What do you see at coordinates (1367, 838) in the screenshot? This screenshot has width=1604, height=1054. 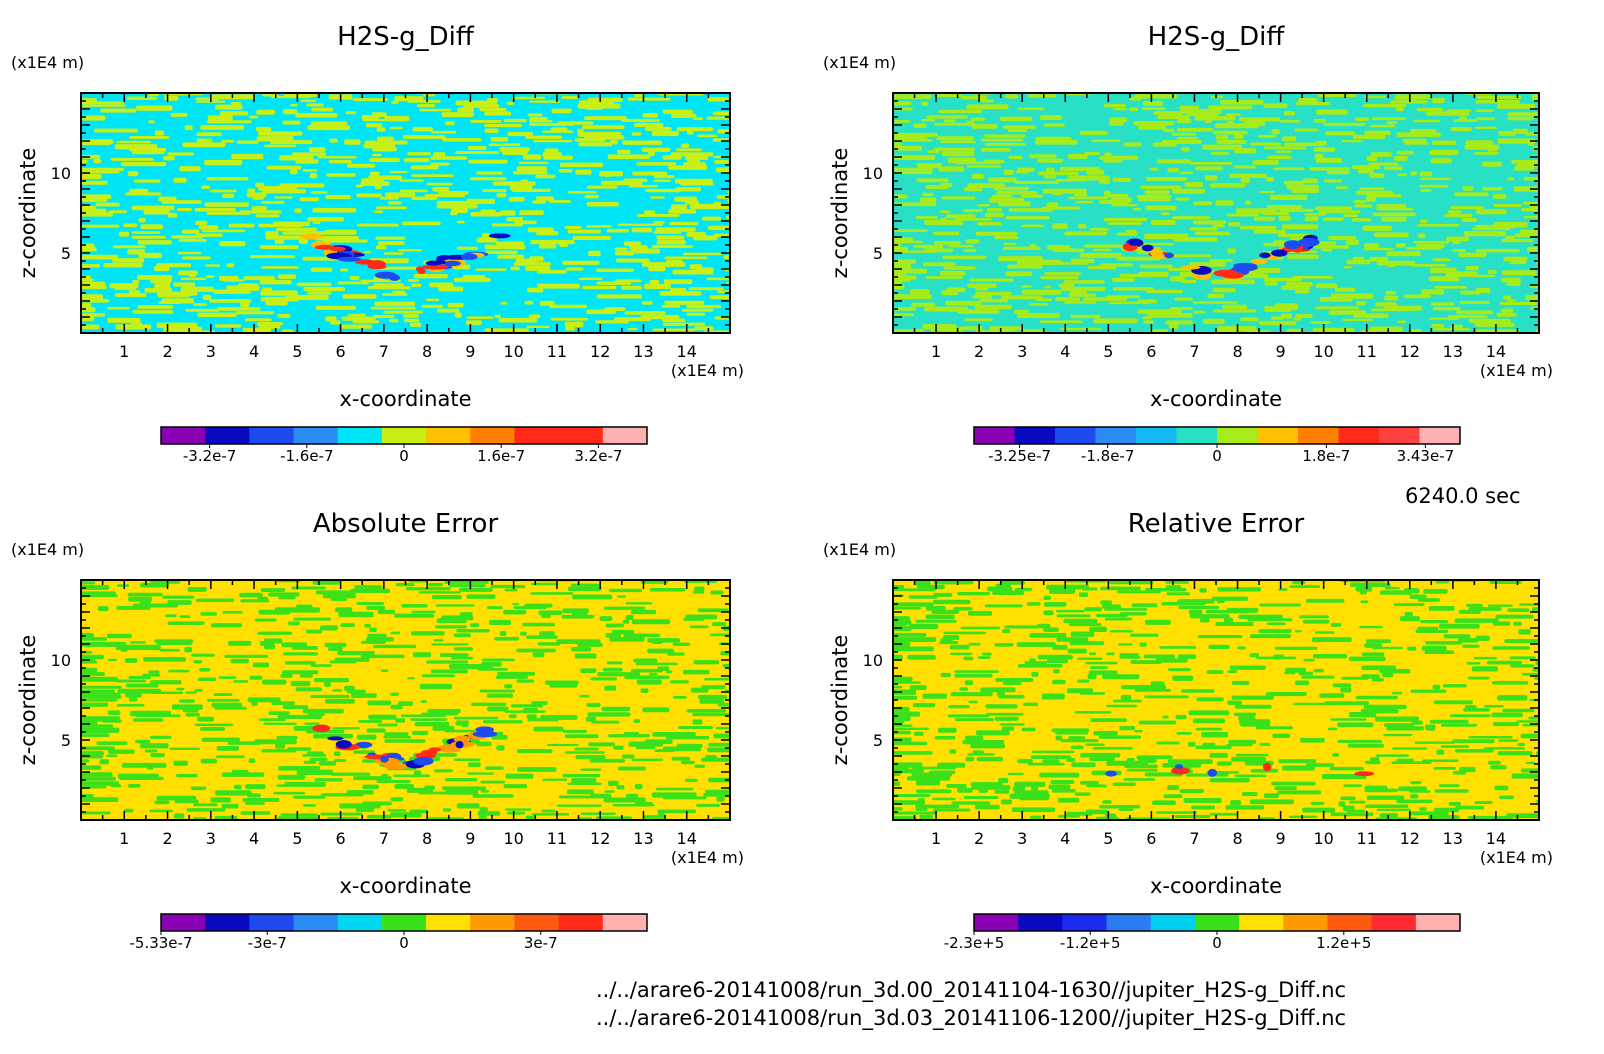 I see `x-tick-label: 11` at bounding box center [1367, 838].